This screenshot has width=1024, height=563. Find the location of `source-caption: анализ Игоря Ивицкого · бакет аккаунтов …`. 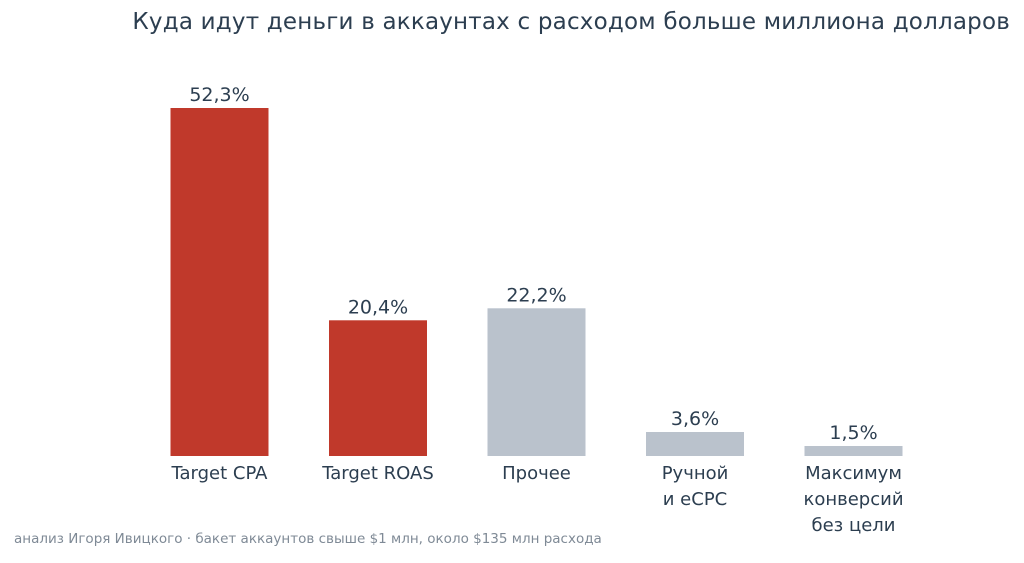

source-caption: анализ Игоря Ивицкого · бакет аккаунтов … is located at coordinates (308, 539).